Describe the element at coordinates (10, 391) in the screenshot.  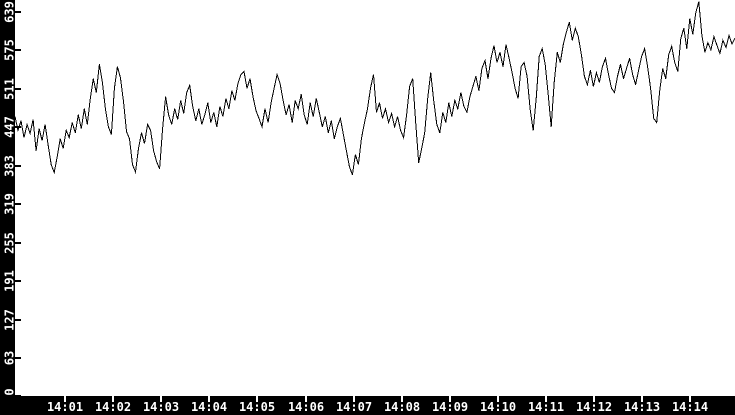
I see `y-axis-tick-label: 0` at that location.